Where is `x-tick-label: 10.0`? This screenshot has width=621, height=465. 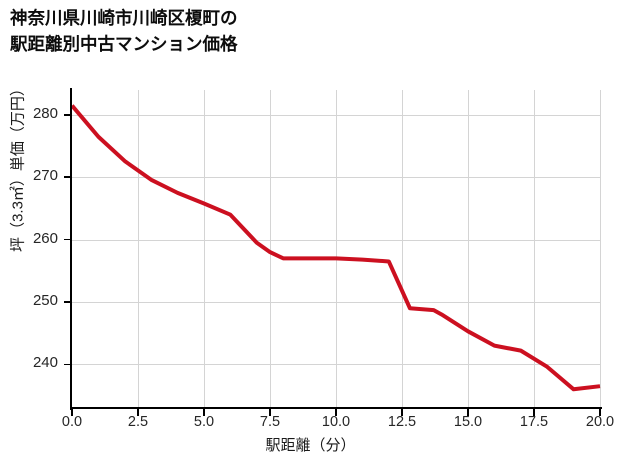 x-tick-label: 10.0 is located at coordinates (336, 422).